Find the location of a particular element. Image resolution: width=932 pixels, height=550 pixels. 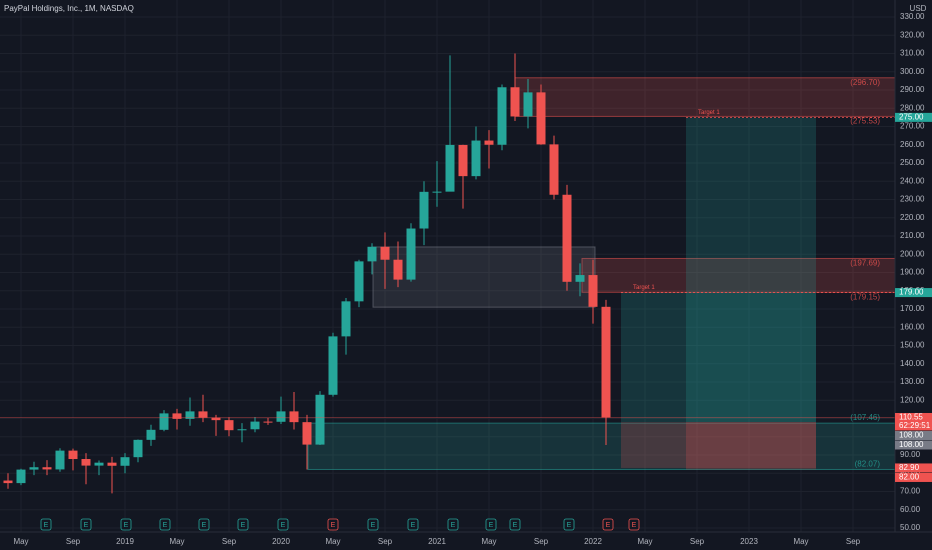

x-tick-label: 2022 is located at coordinates (593, 541).